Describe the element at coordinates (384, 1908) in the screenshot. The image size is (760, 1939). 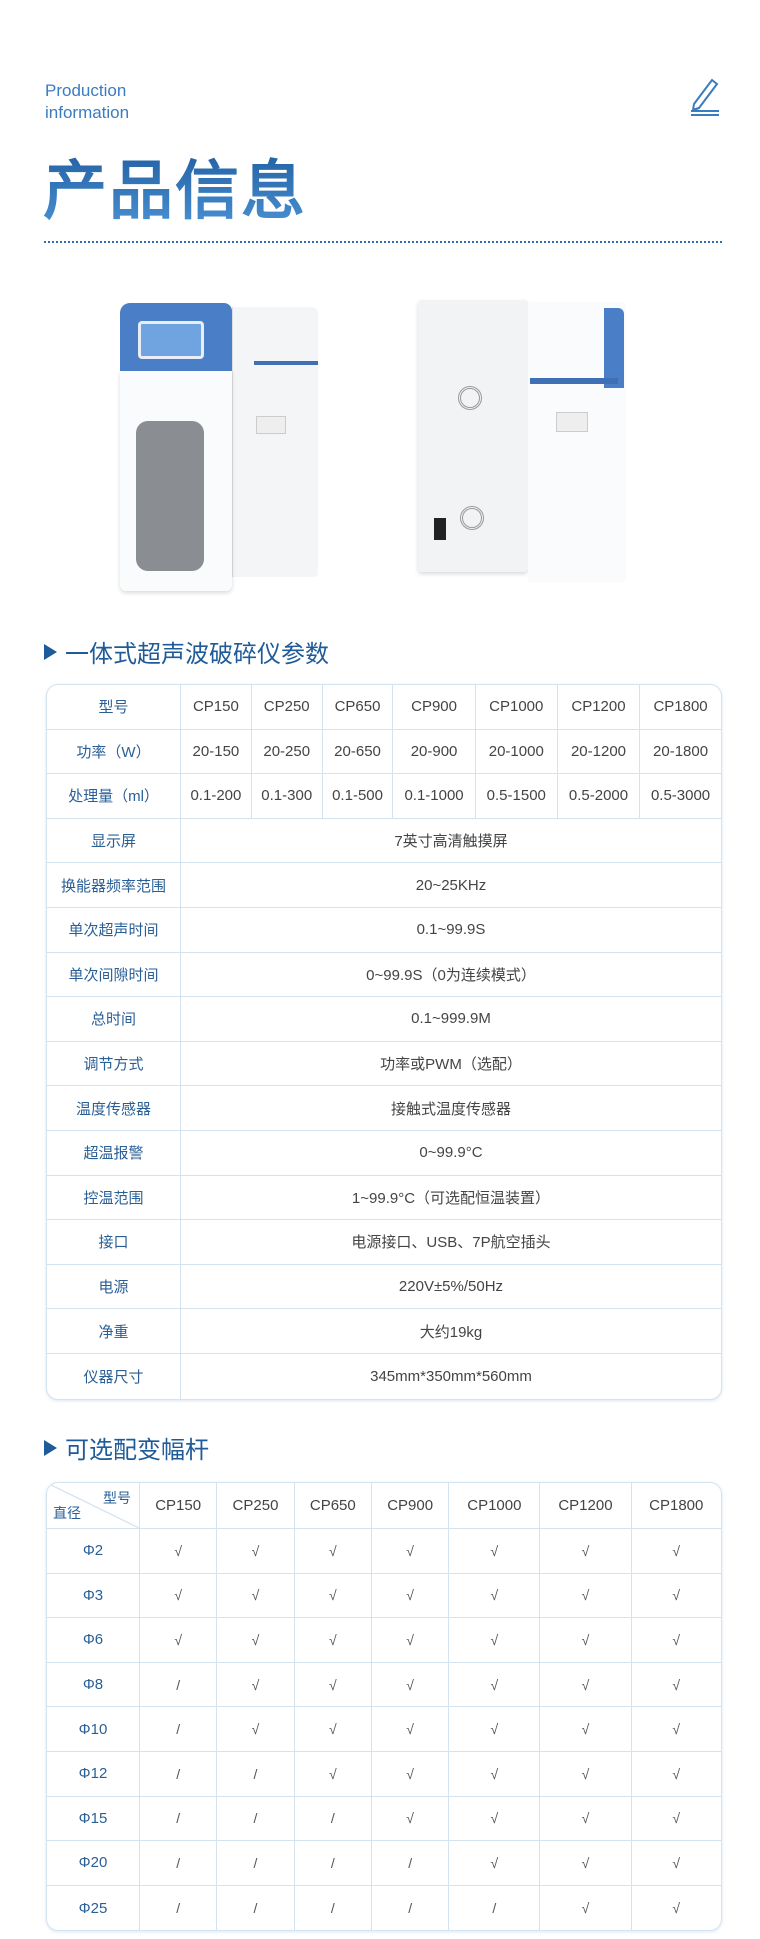
I see `table-row: Φ25// / / / √ √` at that location.